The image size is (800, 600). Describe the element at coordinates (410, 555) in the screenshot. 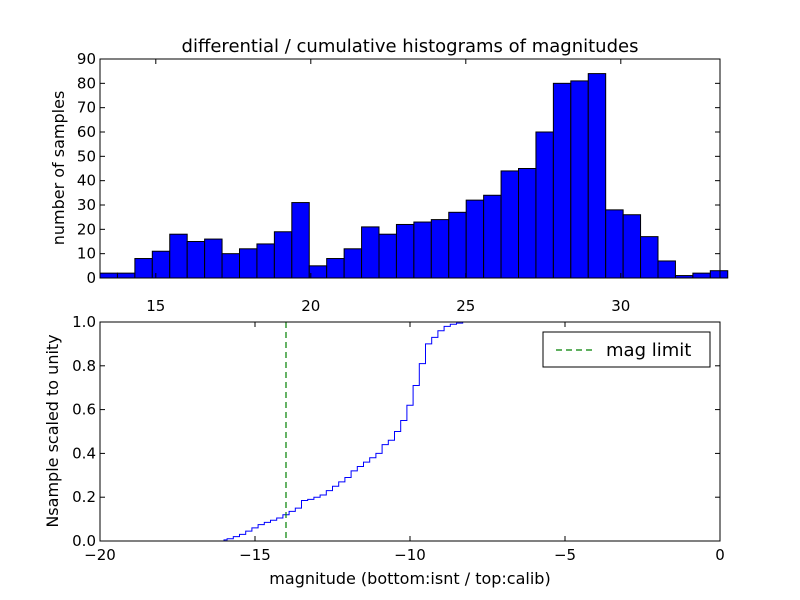

I see `x-tick-label: −10` at that location.